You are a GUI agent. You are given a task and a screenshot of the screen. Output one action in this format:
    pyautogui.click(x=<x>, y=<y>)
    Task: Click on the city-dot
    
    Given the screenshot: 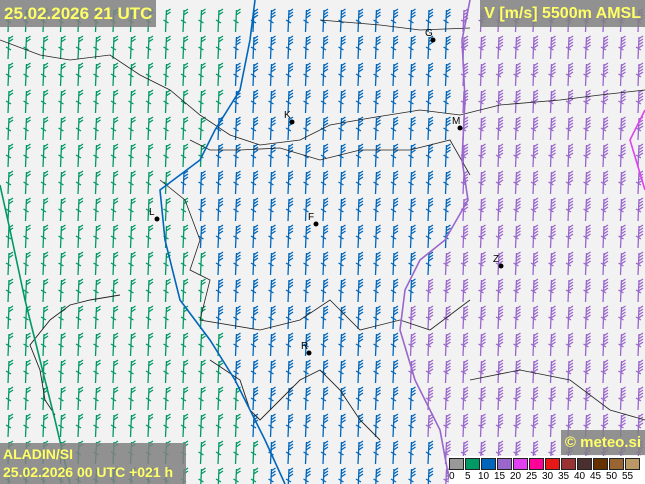 What is the action you would take?
    pyautogui.click(x=292, y=122)
    